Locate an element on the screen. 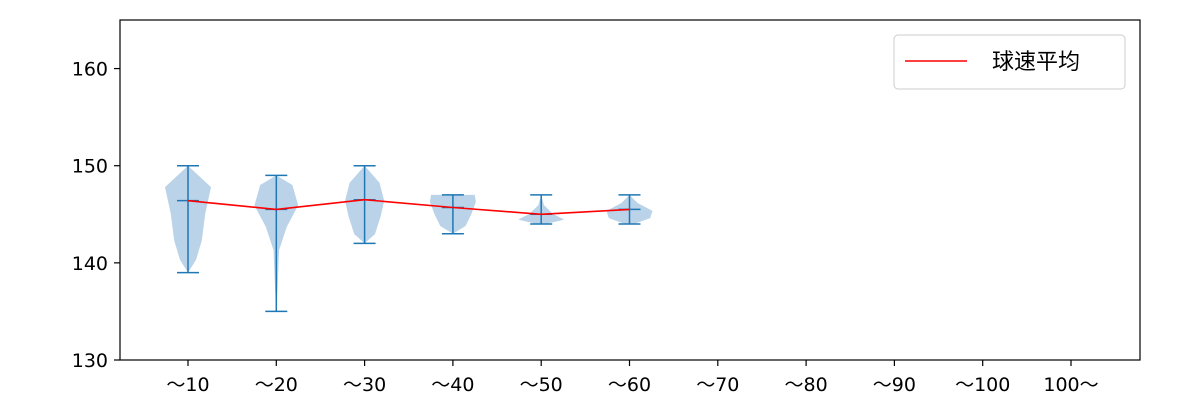 The image size is (1200, 400). legend-label: 球速平均 is located at coordinates (1036, 62).